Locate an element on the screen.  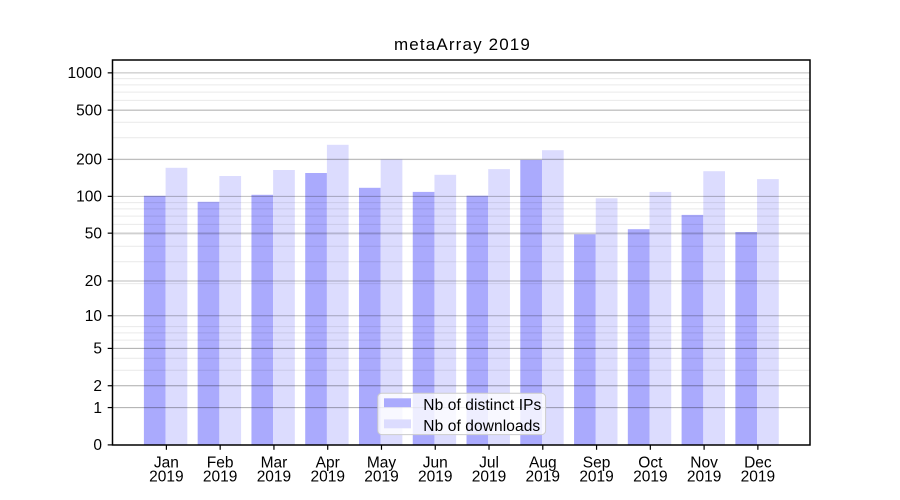
svg-text: 20 is located at coordinates (94, 281).